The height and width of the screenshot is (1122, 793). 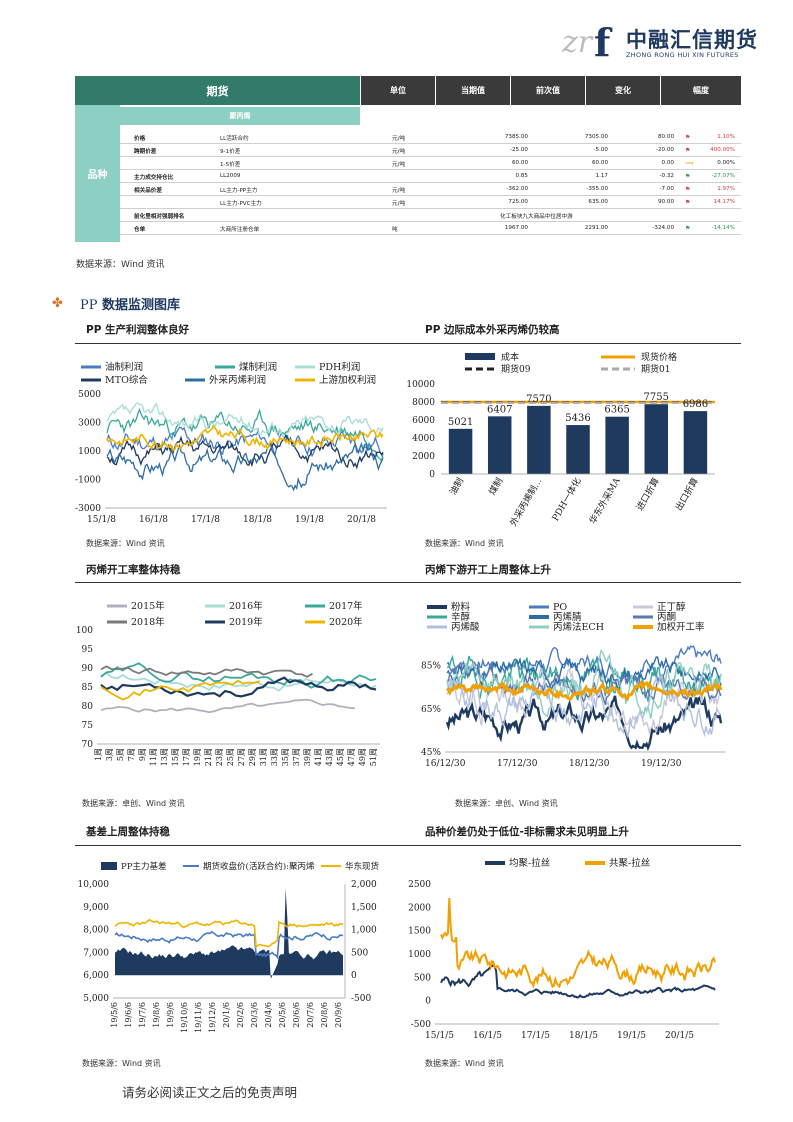 What do you see at coordinates (655, 369) in the screenshot?
I see `legend-label: 期货01` at bounding box center [655, 369].